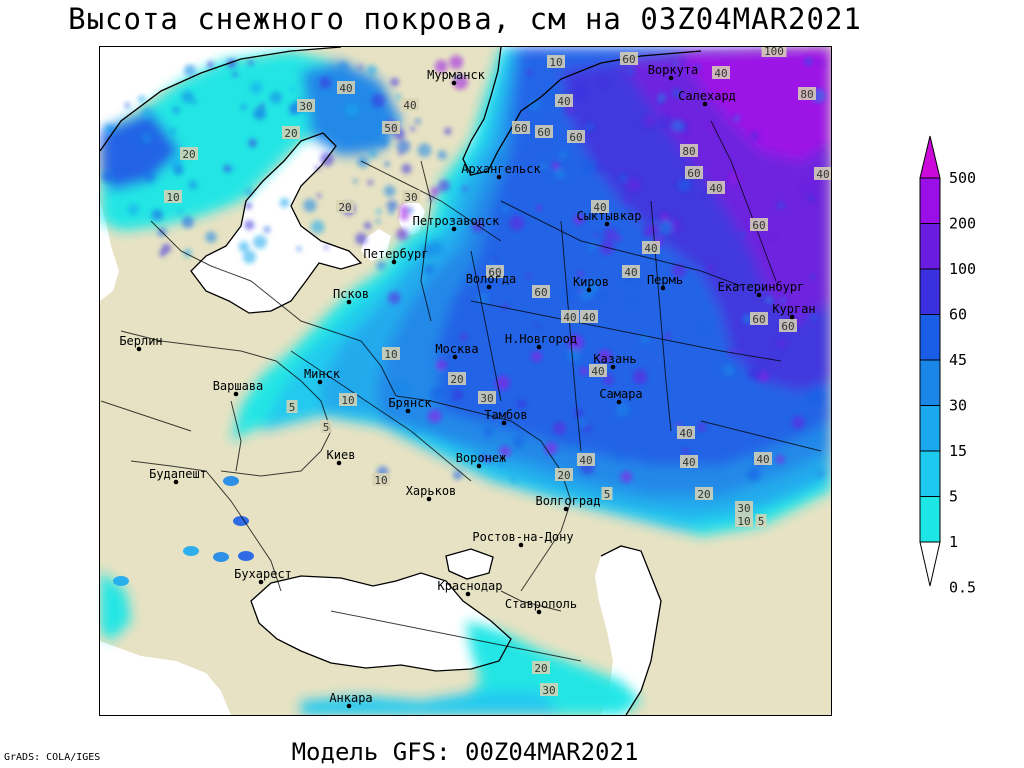 The height and width of the screenshot is (768, 1024). I want to click on city-name: Самара, so click(620, 394).